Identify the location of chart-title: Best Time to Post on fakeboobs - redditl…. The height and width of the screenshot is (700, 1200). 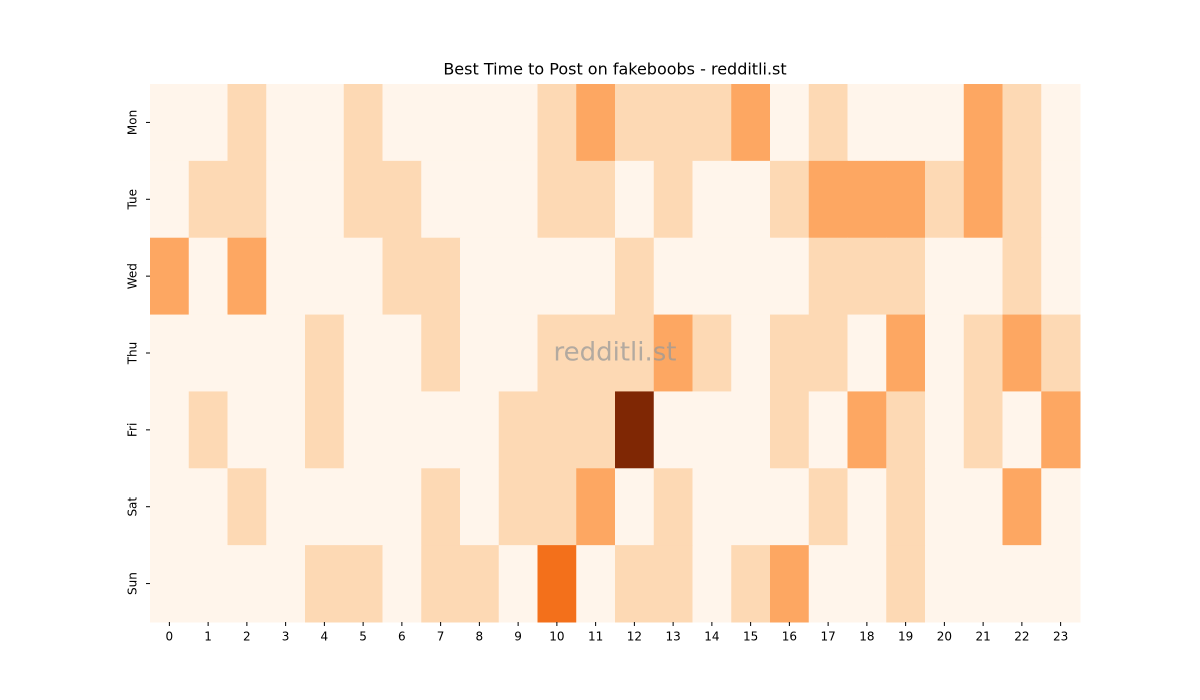
(614, 69).